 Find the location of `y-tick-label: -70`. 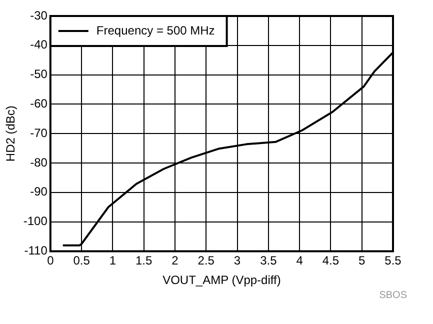

y-tick-label: -70 is located at coordinates (39, 133).